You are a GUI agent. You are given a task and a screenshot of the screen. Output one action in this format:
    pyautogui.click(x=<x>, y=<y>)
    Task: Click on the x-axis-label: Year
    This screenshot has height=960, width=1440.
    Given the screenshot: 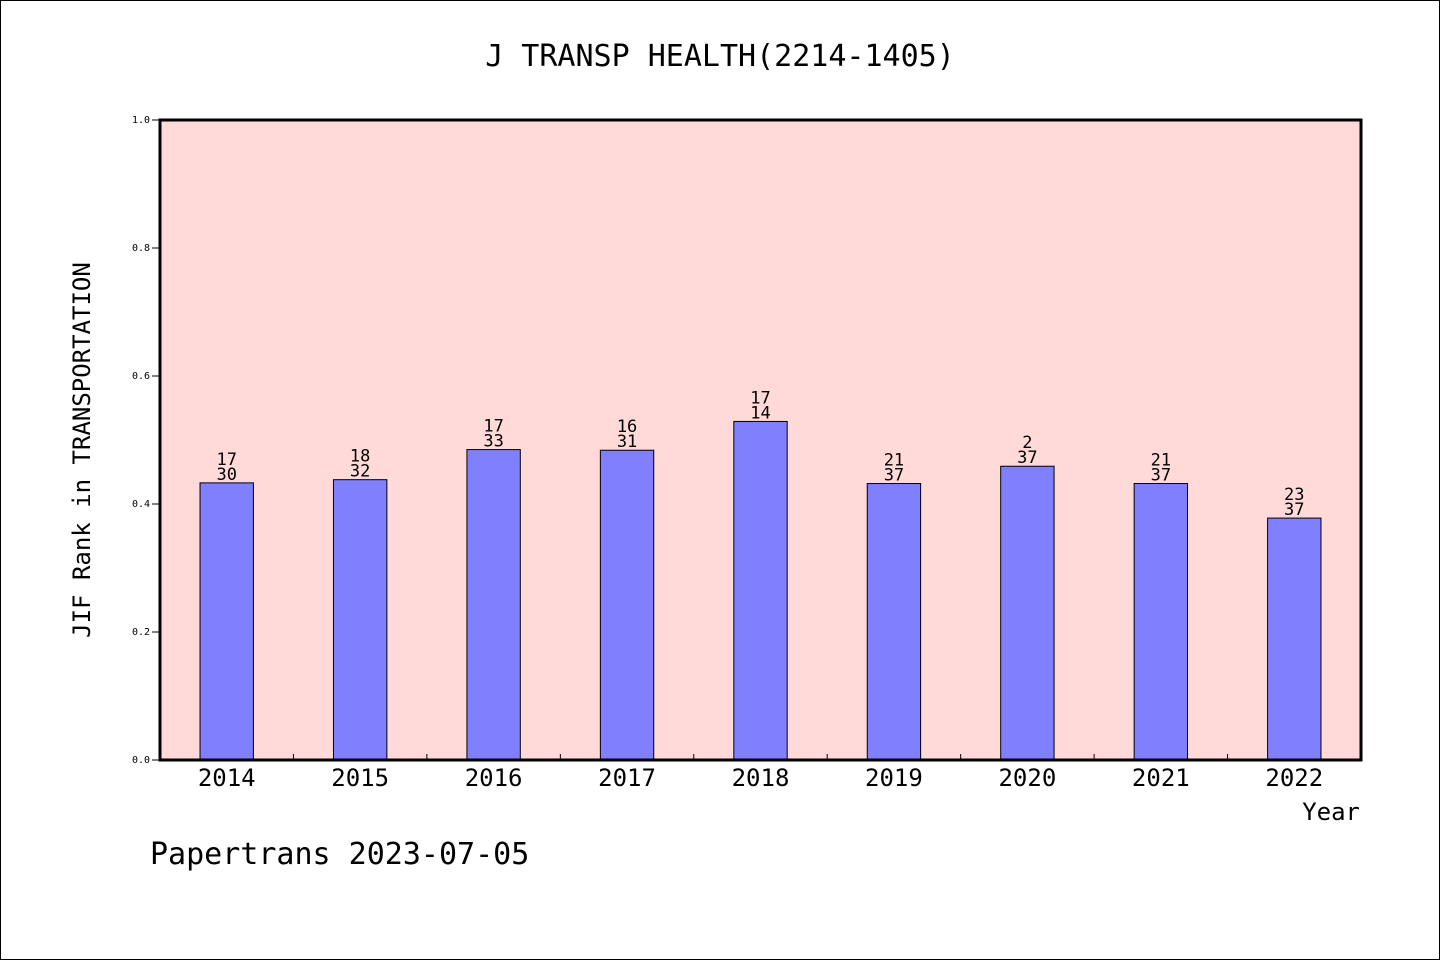 What is the action you would take?
    pyautogui.click(x=1331, y=812)
    